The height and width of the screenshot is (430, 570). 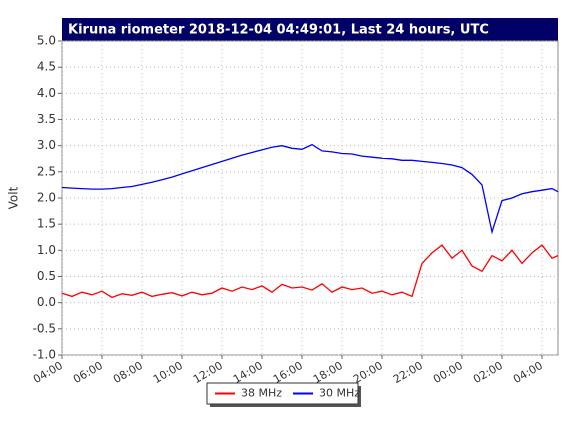 I want to click on y-tick-label: 0.0, so click(x=46, y=302).